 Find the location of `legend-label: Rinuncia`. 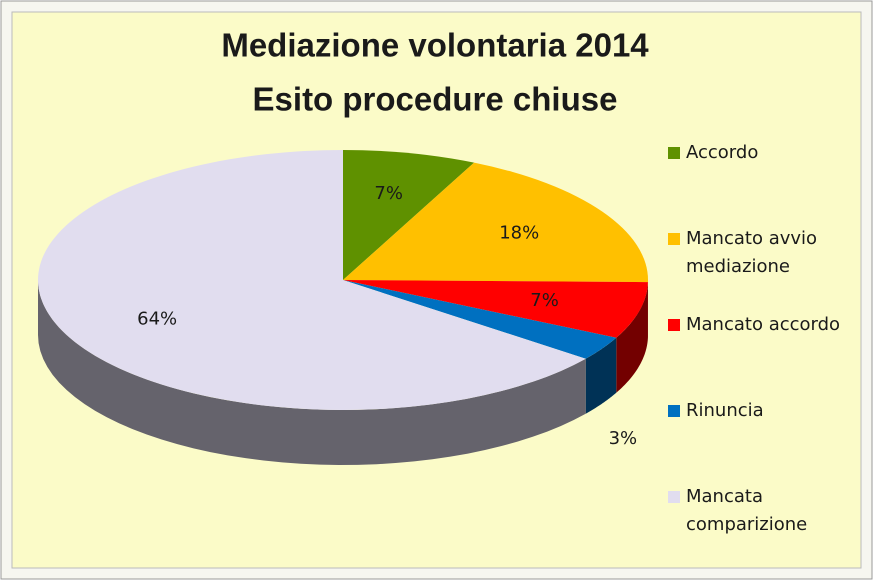

legend-label: Rinuncia is located at coordinates (725, 410).